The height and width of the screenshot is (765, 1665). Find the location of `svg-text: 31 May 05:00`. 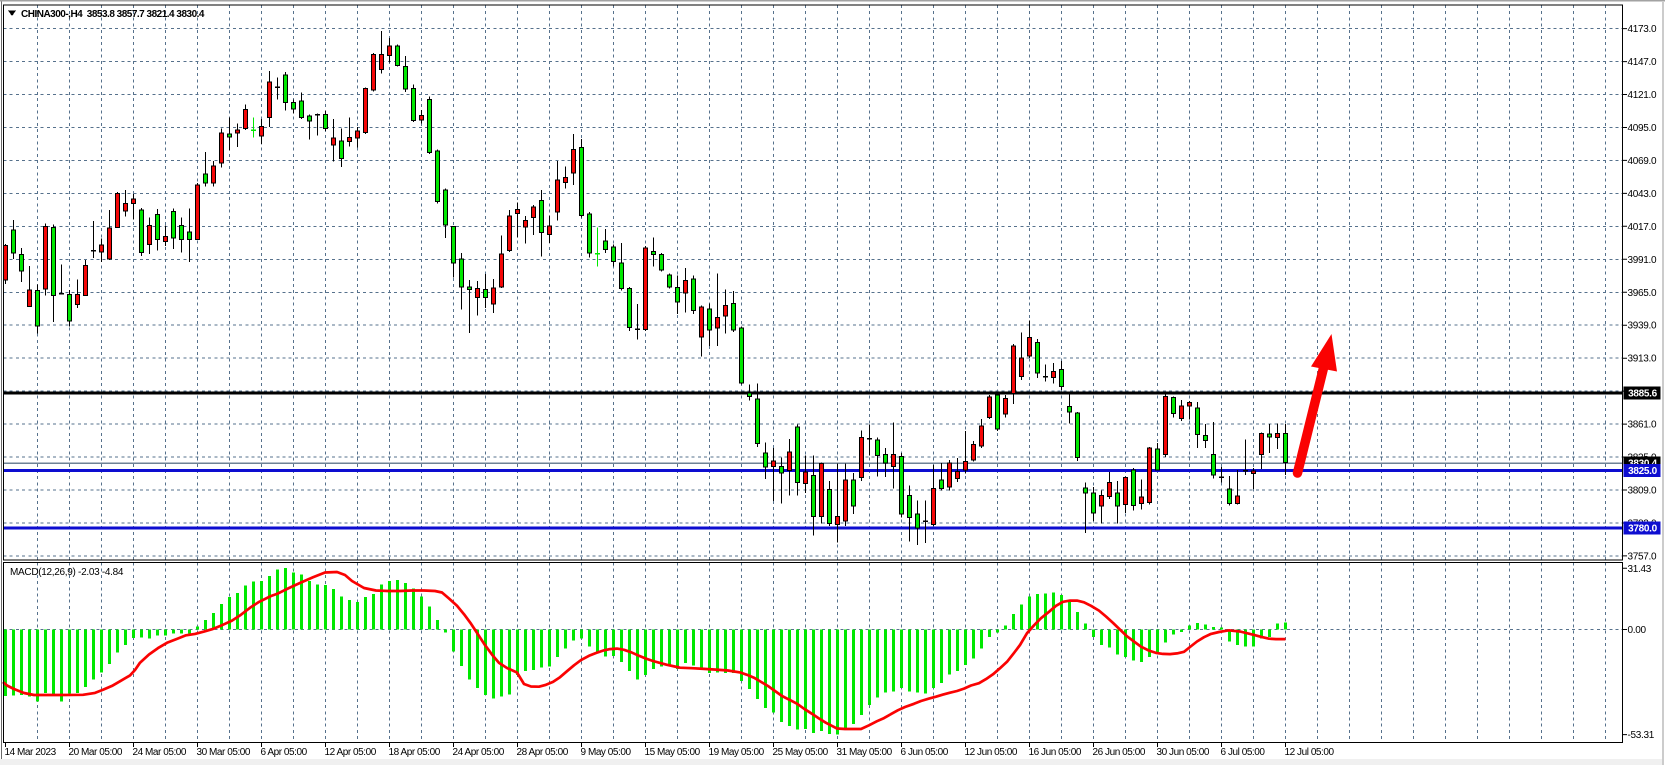

svg-text: 31 May 05:00 is located at coordinates (865, 752).